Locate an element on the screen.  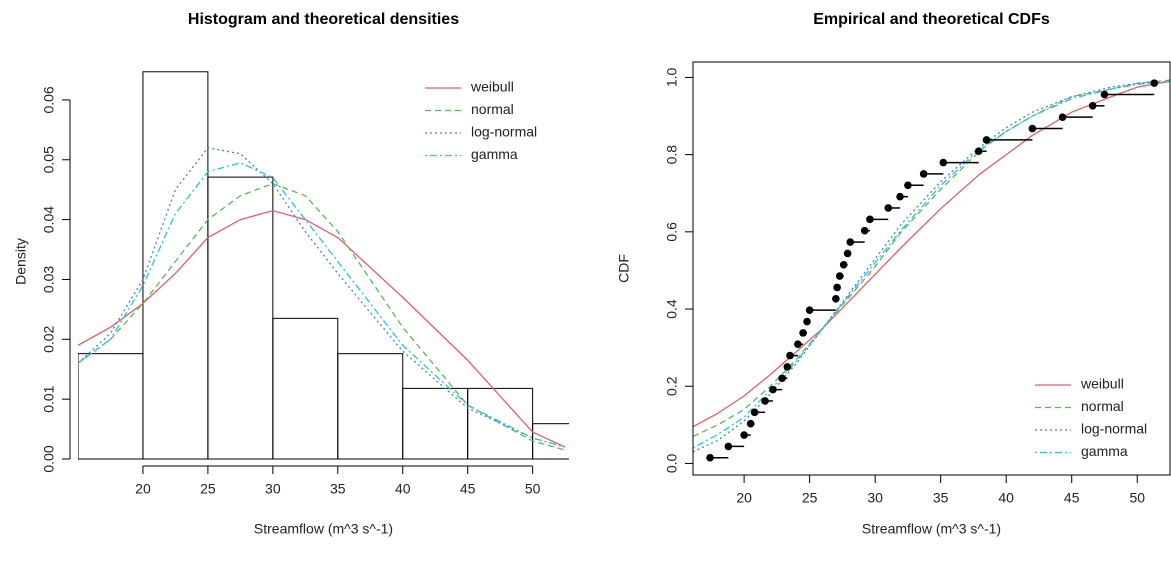
y-tick-label: 0.4 is located at coordinates (672, 309).